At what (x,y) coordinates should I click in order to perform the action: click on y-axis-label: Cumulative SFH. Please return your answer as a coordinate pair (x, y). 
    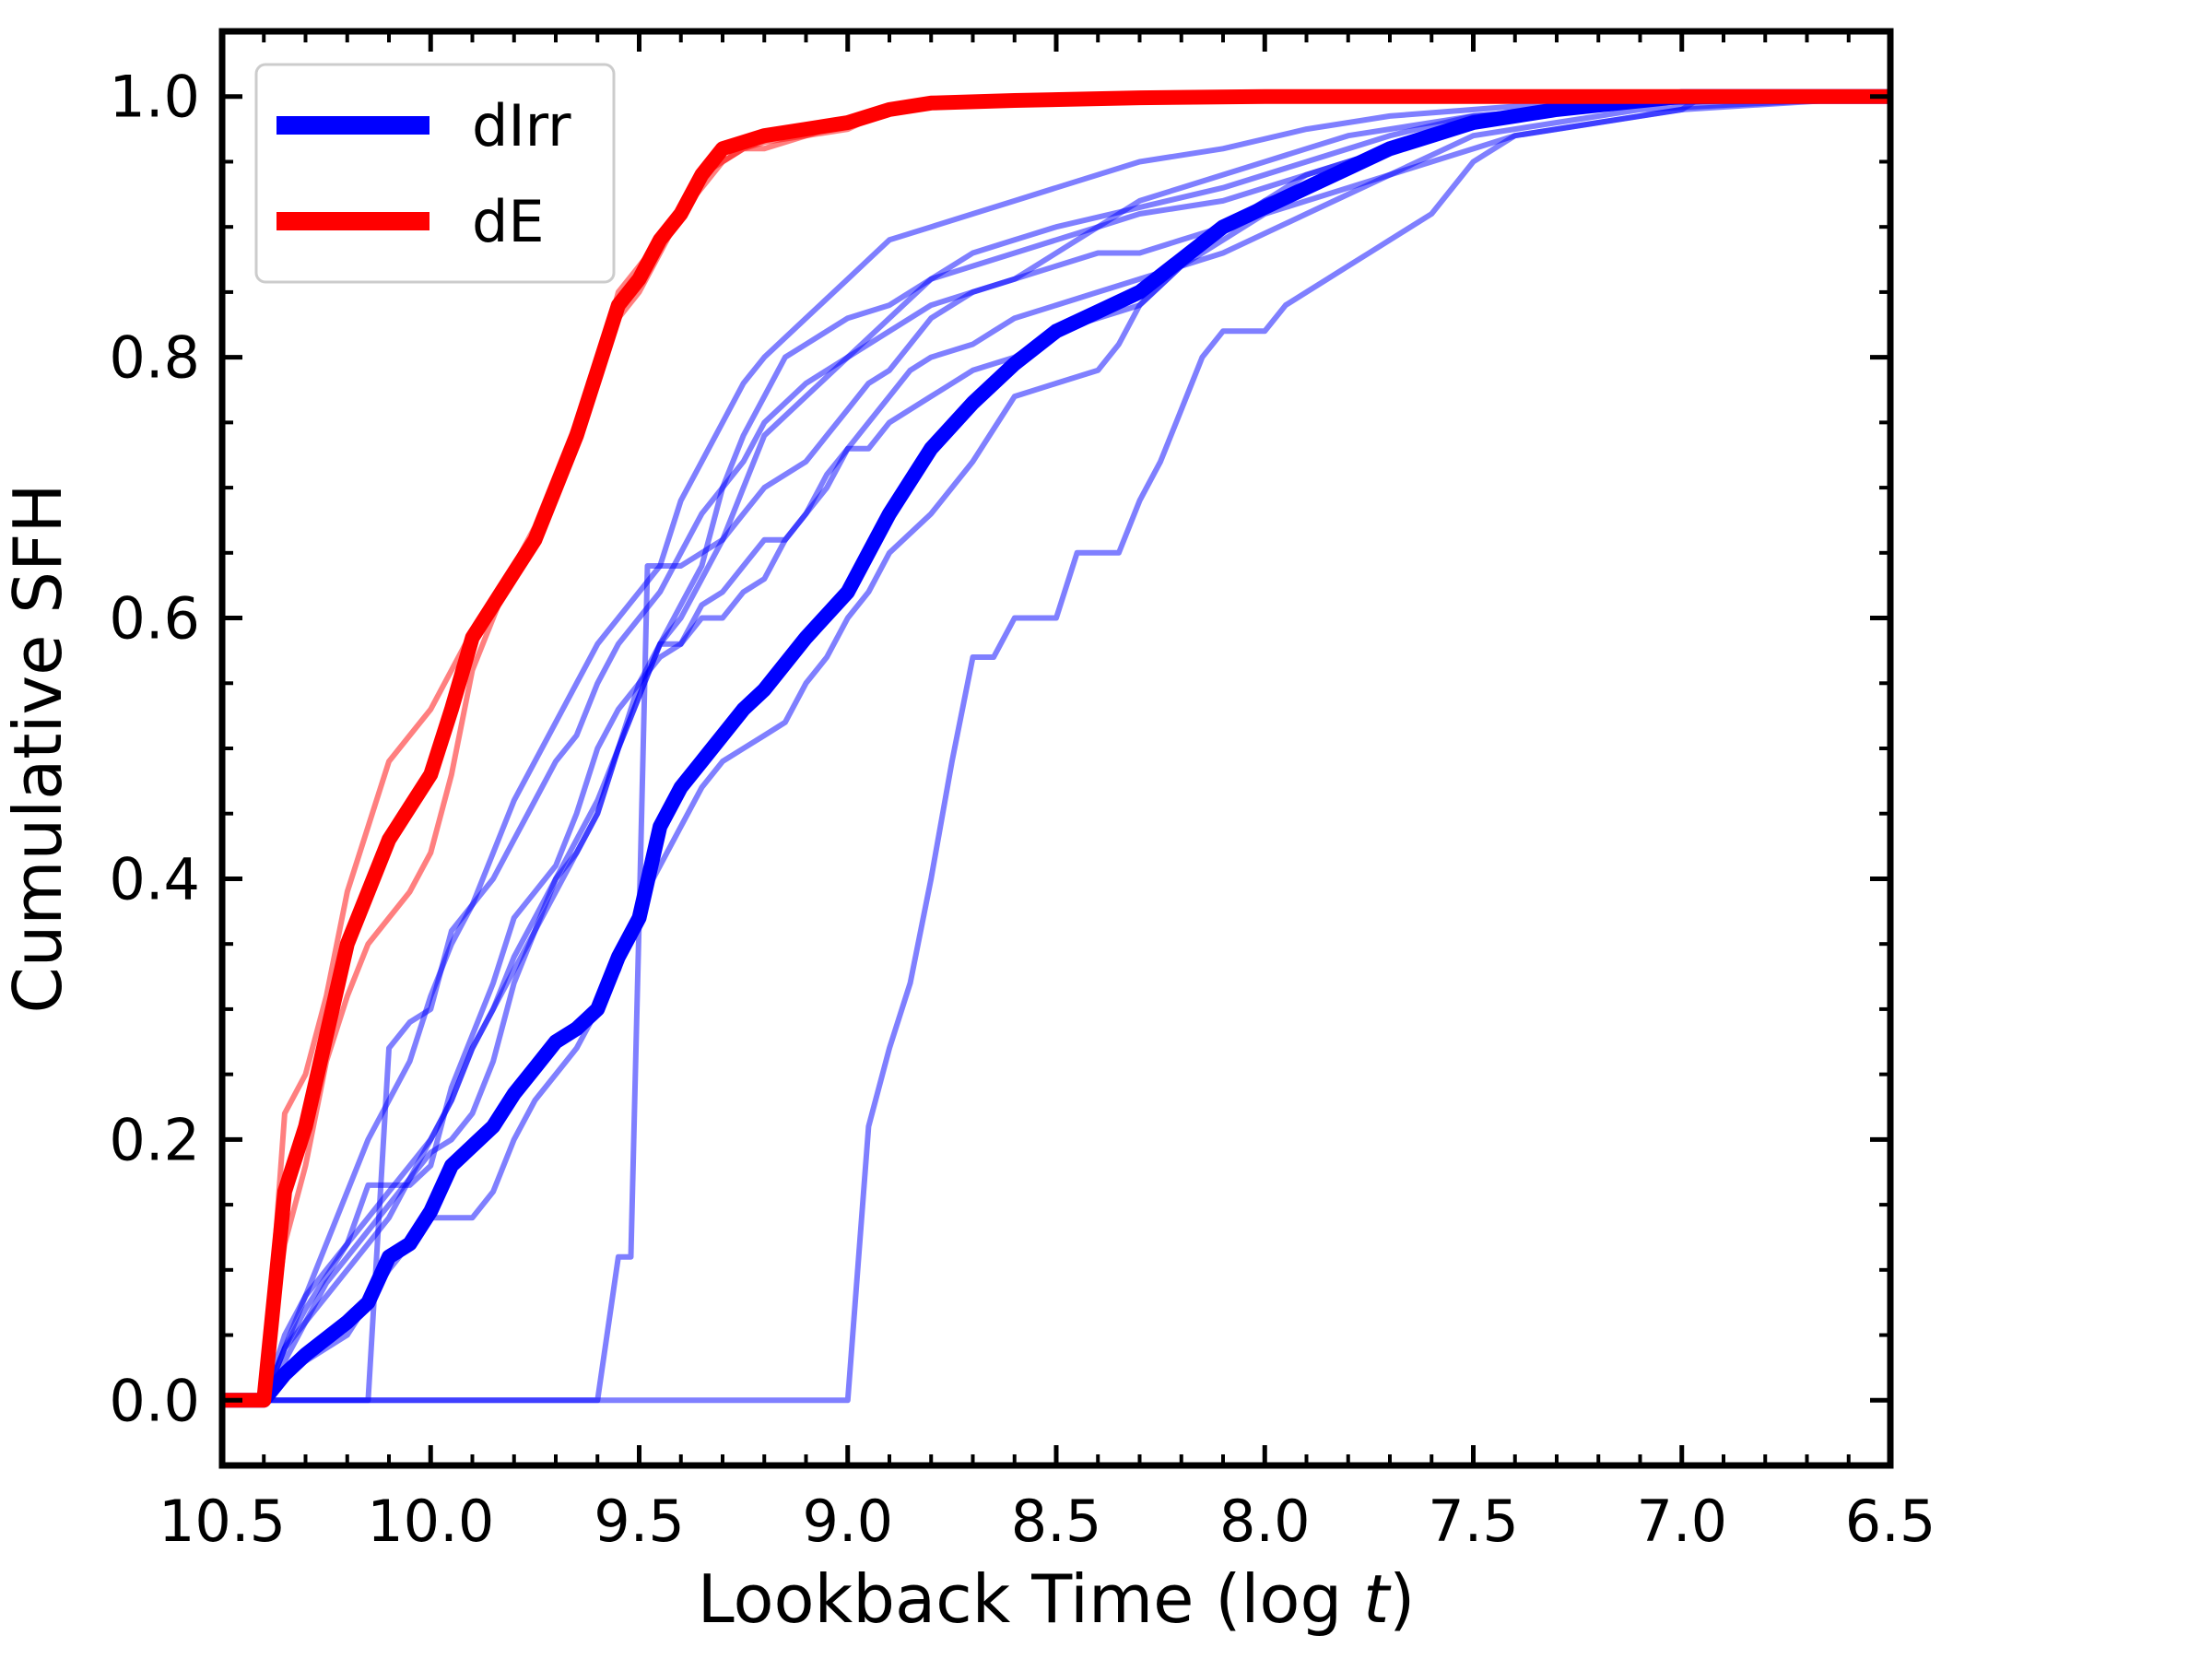
    Looking at the image, I should click on (38, 748).